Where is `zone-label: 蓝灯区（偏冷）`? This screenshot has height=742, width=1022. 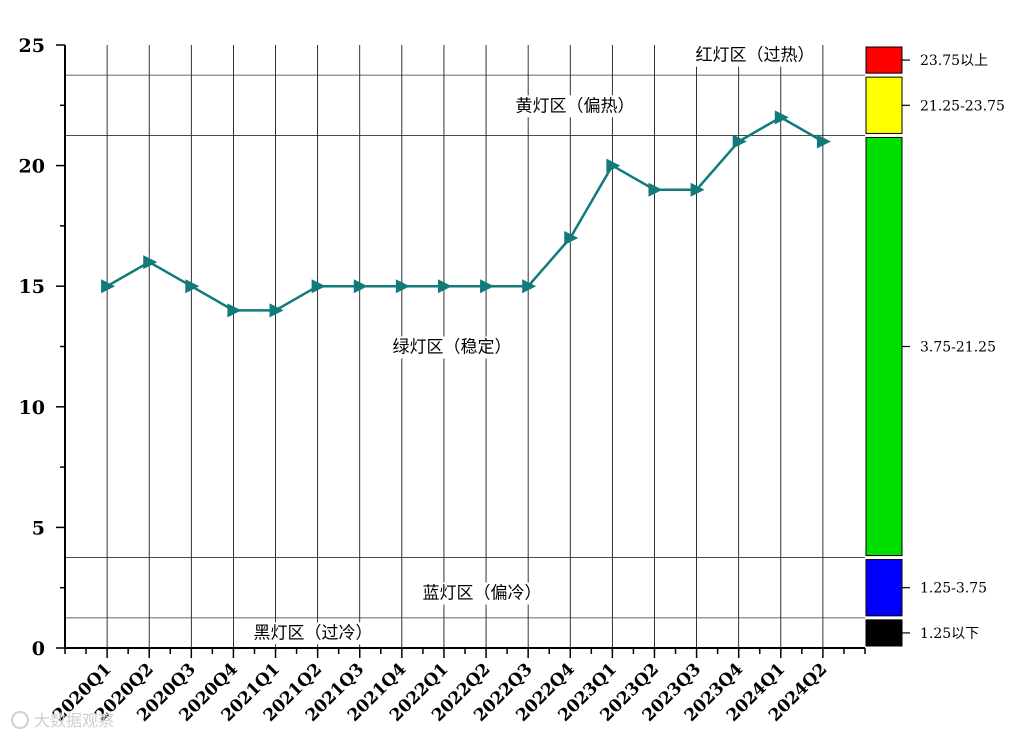
zone-label: 蓝灯区（偏冷） is located at coordinates (482, 594).